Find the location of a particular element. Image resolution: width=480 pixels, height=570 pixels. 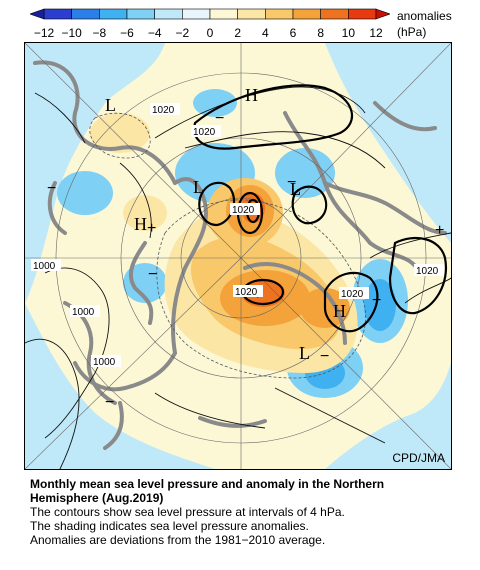

caption-title-line2: Hemisphere (Aug.2019) is located at coordinates (97, 498).